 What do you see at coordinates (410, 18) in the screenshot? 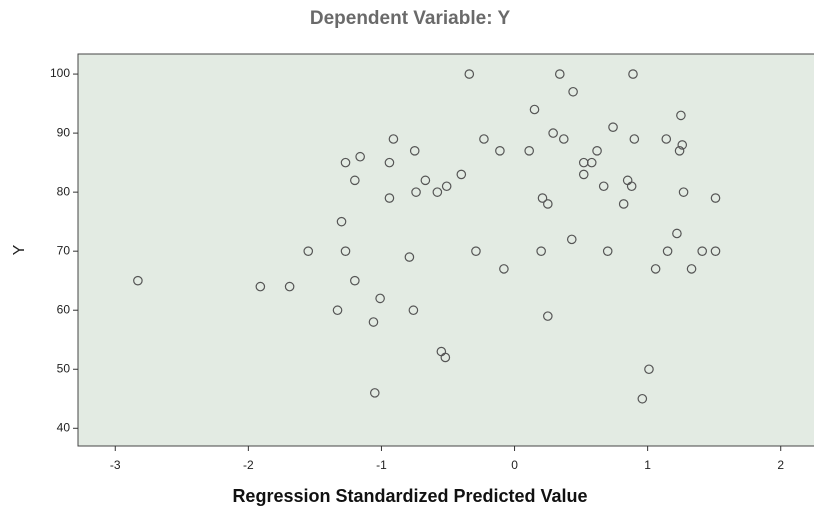
I see `chart-title: Dependent Variable: Y` at bounding box center [410, 18].